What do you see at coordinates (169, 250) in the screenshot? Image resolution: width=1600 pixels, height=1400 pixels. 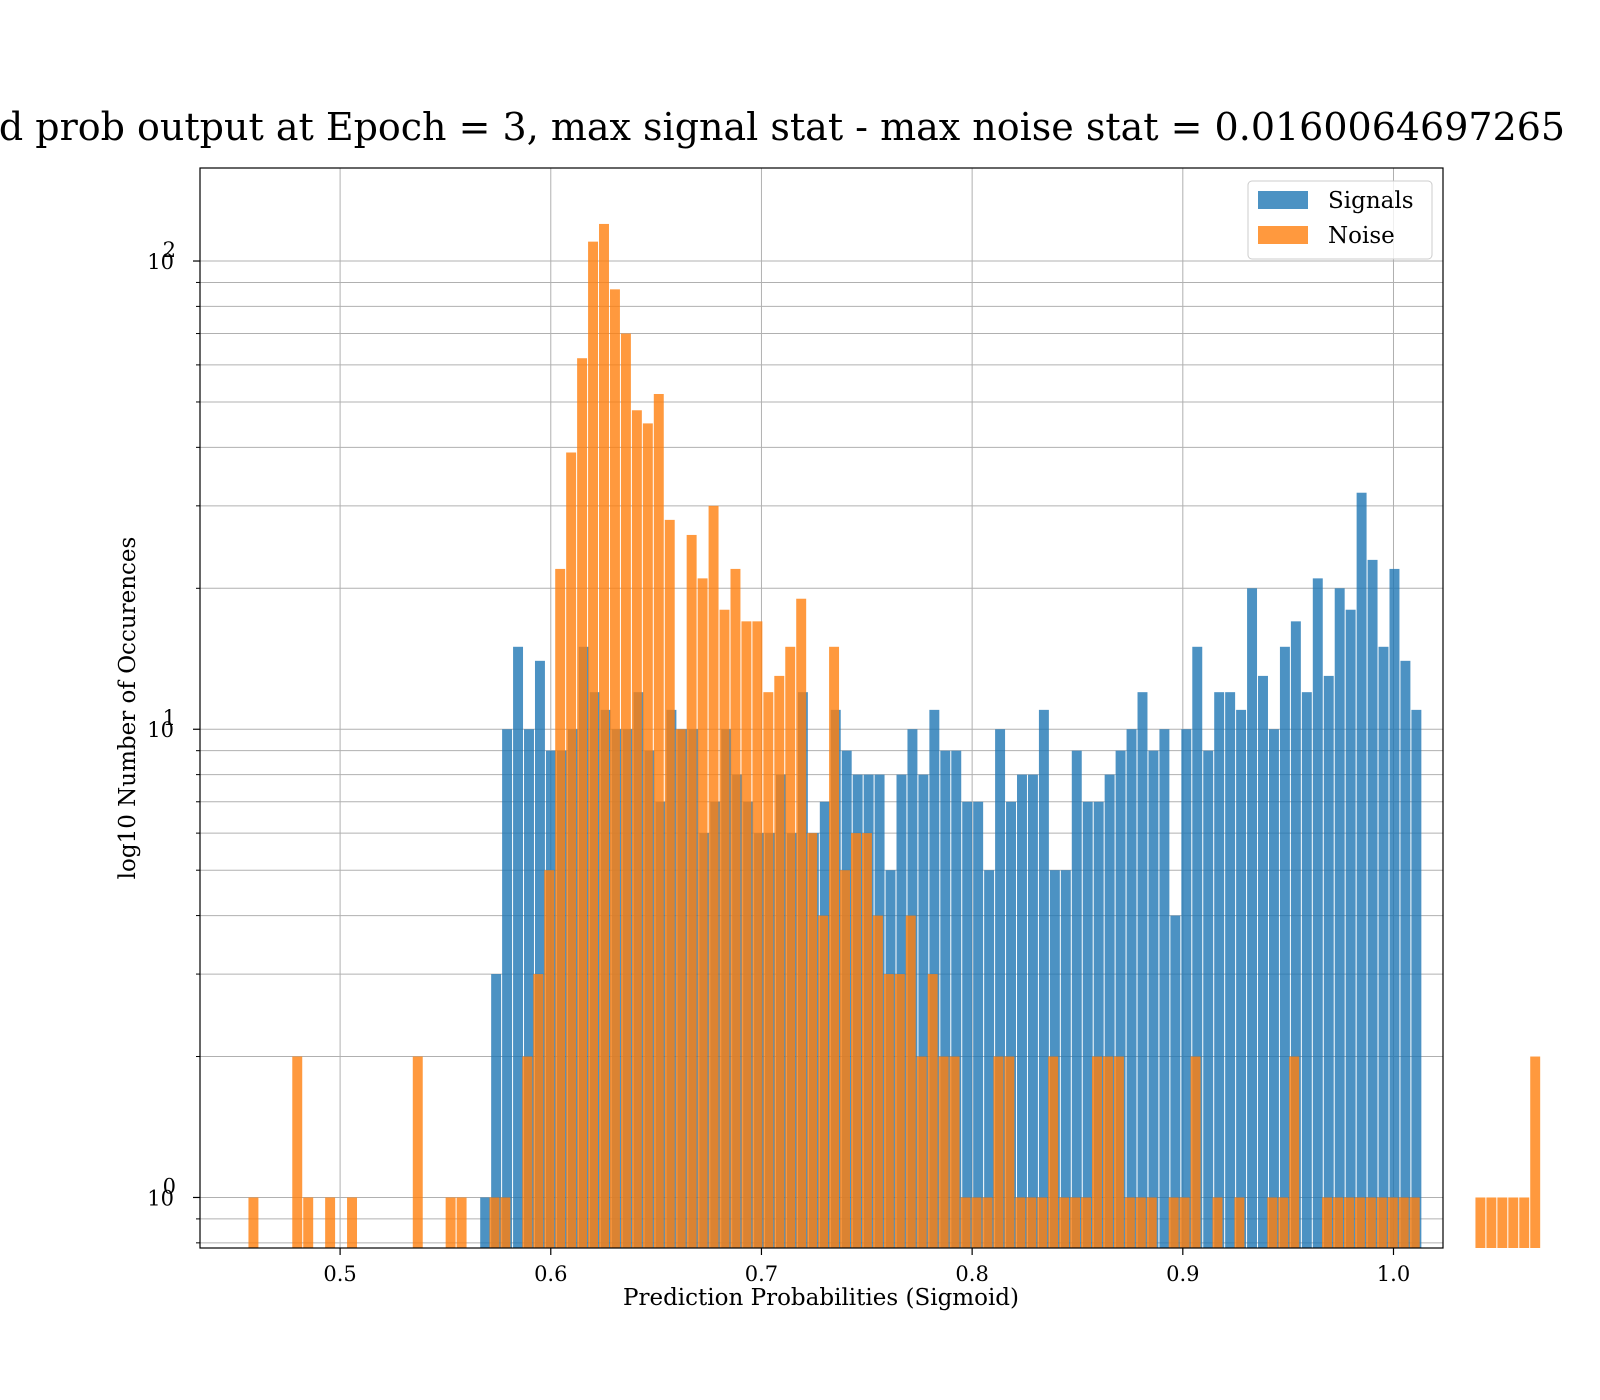 I see `y-tick-exponent: 2` at bounding box center [169, 250].